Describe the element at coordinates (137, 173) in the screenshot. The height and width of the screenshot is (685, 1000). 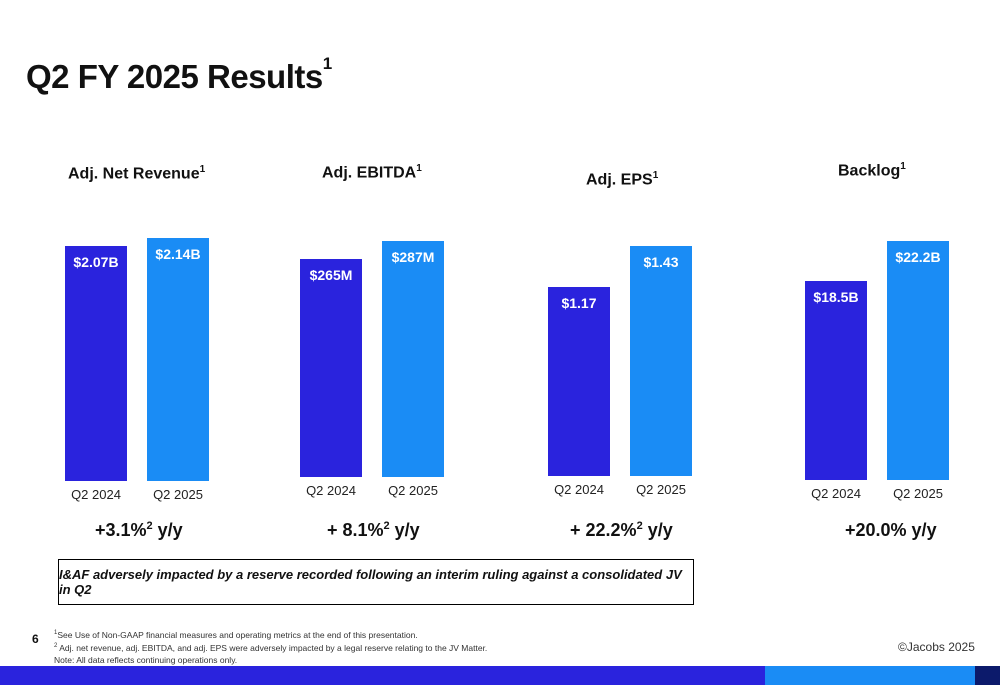
I see `chart-title: Adj. Net Revenue1` at that location.